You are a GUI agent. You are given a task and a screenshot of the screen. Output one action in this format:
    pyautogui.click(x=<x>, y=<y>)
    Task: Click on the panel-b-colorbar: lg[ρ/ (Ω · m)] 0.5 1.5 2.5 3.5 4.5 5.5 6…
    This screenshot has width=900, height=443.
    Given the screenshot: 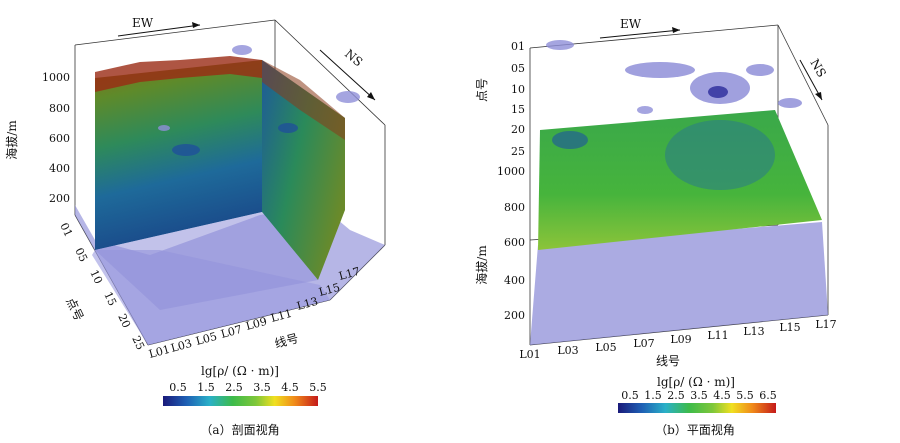 What is the action you would take?
    pyautogui.click(x=697, y=394)
    